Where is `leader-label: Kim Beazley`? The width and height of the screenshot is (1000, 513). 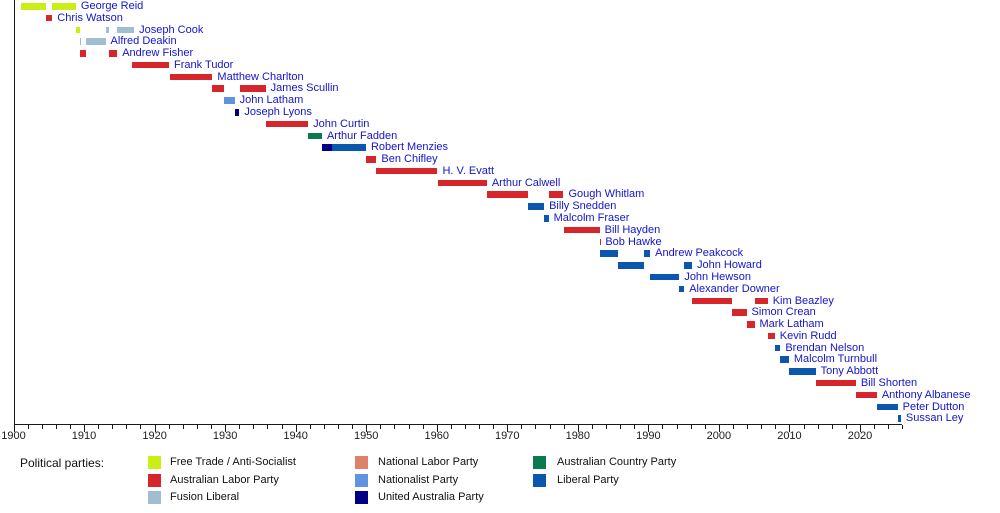
leader-label: Kim Beazley is located at coordinates (803, 300).